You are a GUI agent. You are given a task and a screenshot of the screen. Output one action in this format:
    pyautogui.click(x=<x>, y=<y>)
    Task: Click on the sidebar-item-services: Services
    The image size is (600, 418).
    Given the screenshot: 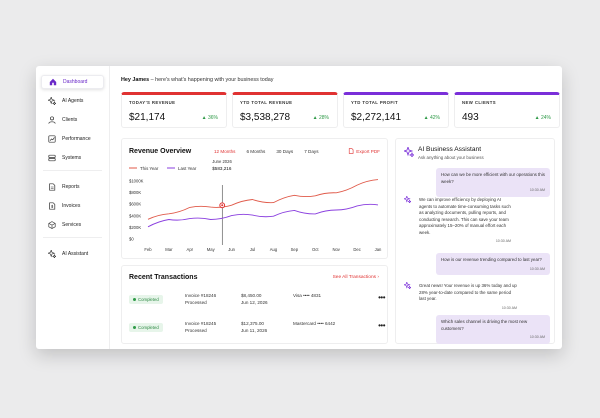 What is the action you would take?
    pyautogui.click(x=72, y=225)
    